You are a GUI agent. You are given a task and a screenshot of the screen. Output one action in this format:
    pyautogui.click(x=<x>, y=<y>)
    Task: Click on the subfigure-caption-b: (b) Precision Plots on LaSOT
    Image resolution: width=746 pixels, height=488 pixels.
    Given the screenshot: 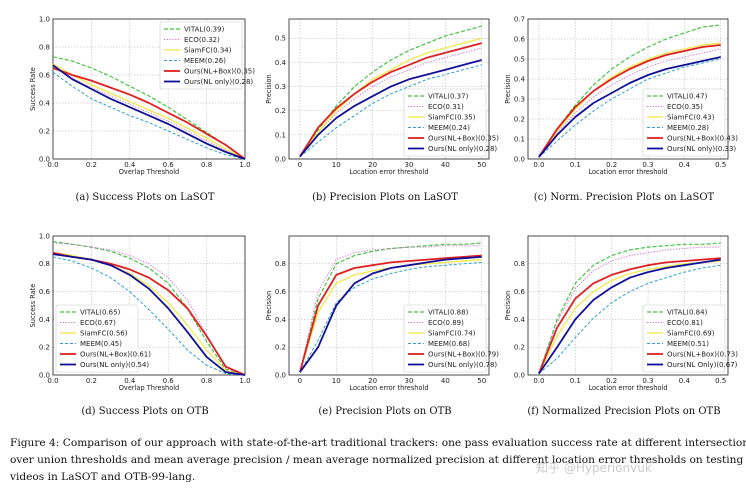 What is the action you would take?
    pyautogui.click(x=385, y=197)
    